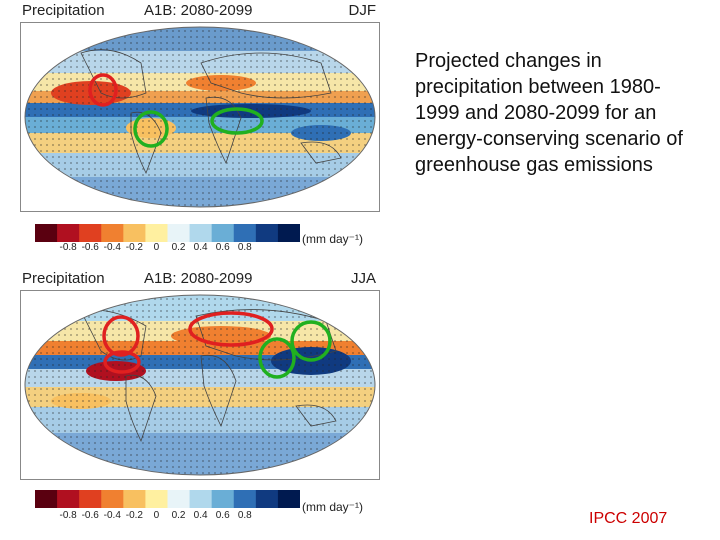 The width and height of the screenshot is (720, 540). I want to click on jja-scenario-label: A1B: 2080-2099, so click(198, 278).